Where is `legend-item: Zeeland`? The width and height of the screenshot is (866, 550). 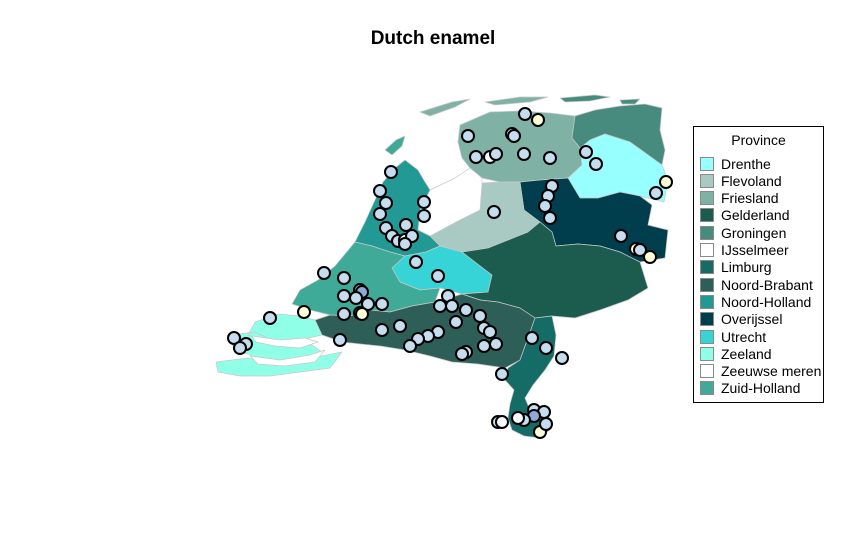
legend-item: Zeeland is located at coordinates (736, 353).